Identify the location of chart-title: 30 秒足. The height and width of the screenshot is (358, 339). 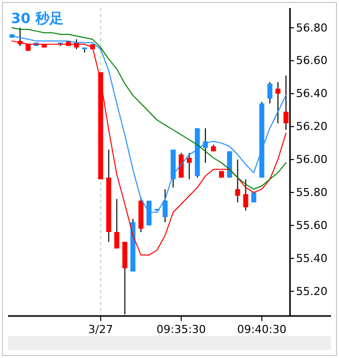
(37, 19).